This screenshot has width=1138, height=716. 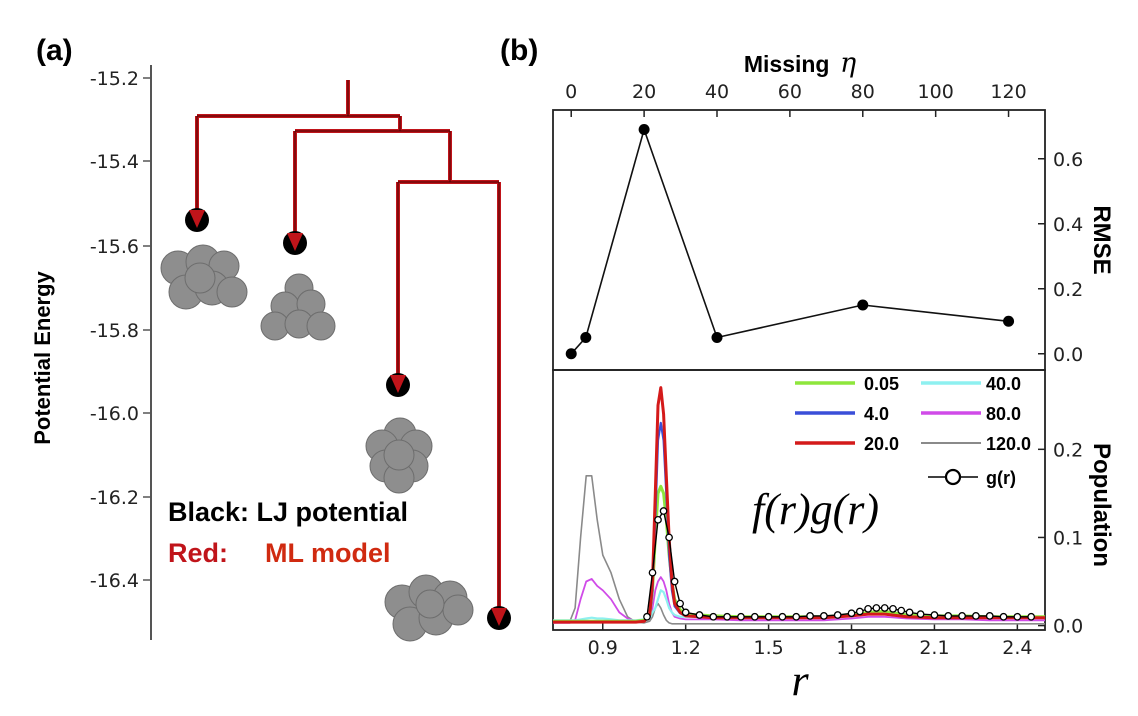 What do you see at coordinates (1001, 478) in the screenshot?
I see `legend-label-g-r: g(r)` at bounding box center [1001, 478].